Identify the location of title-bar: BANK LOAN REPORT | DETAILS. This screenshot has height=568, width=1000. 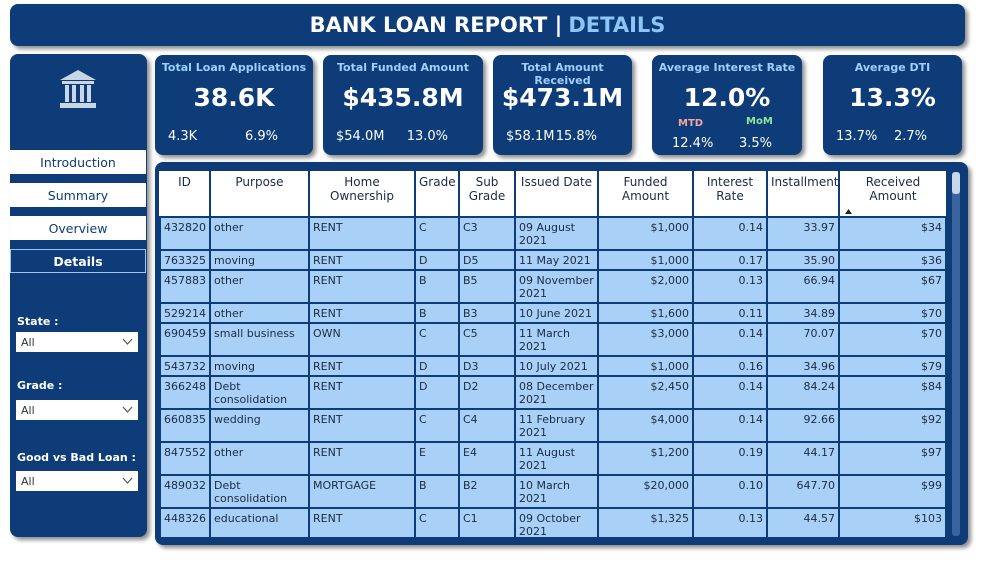
(487, 25).